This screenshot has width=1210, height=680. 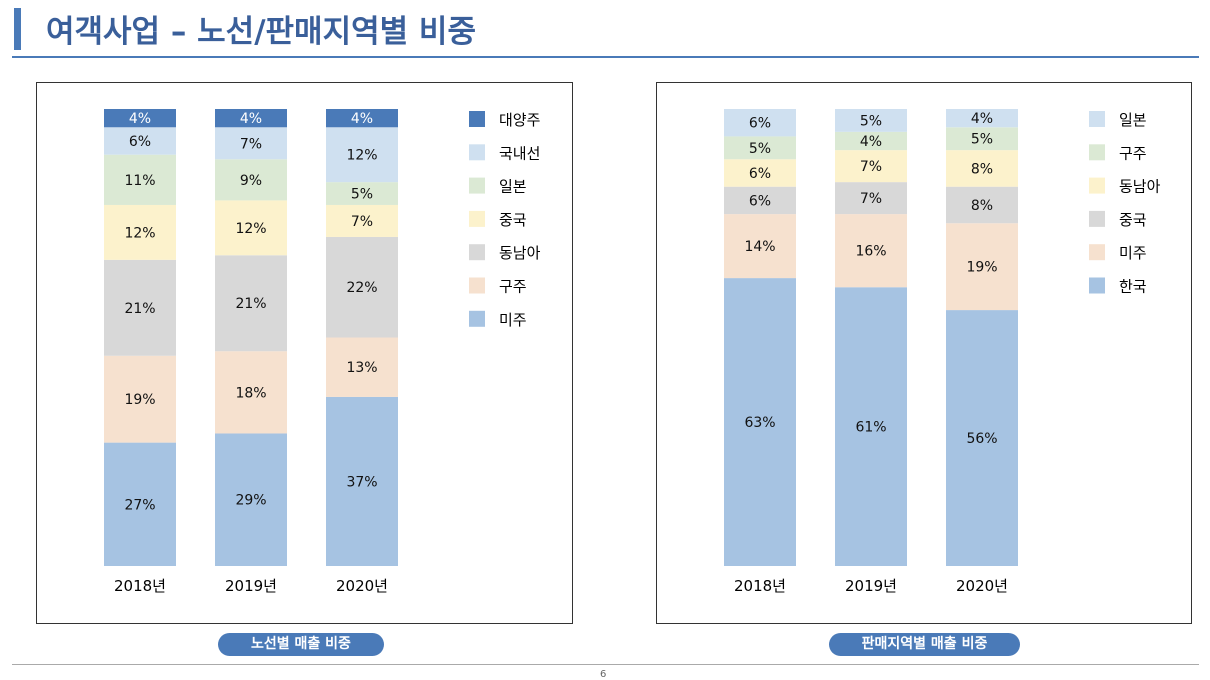 What do you see at coordinates (301, 644) in the screenshot?
I see `route-chart-caption: 노선별 매출 비중` at bounding box center [301, 644].